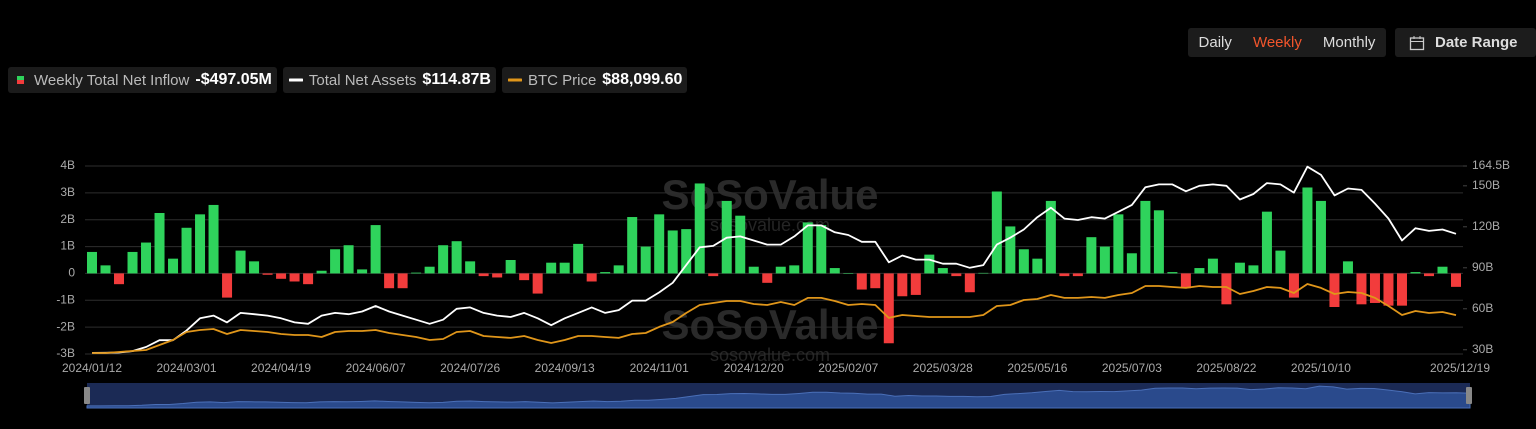 Image resolution: width=1536 pixels, height=429 pixels. Describe the element at coordinates (67, 165) in the screenshot. I see `y-tick-label: 4B` at that location.